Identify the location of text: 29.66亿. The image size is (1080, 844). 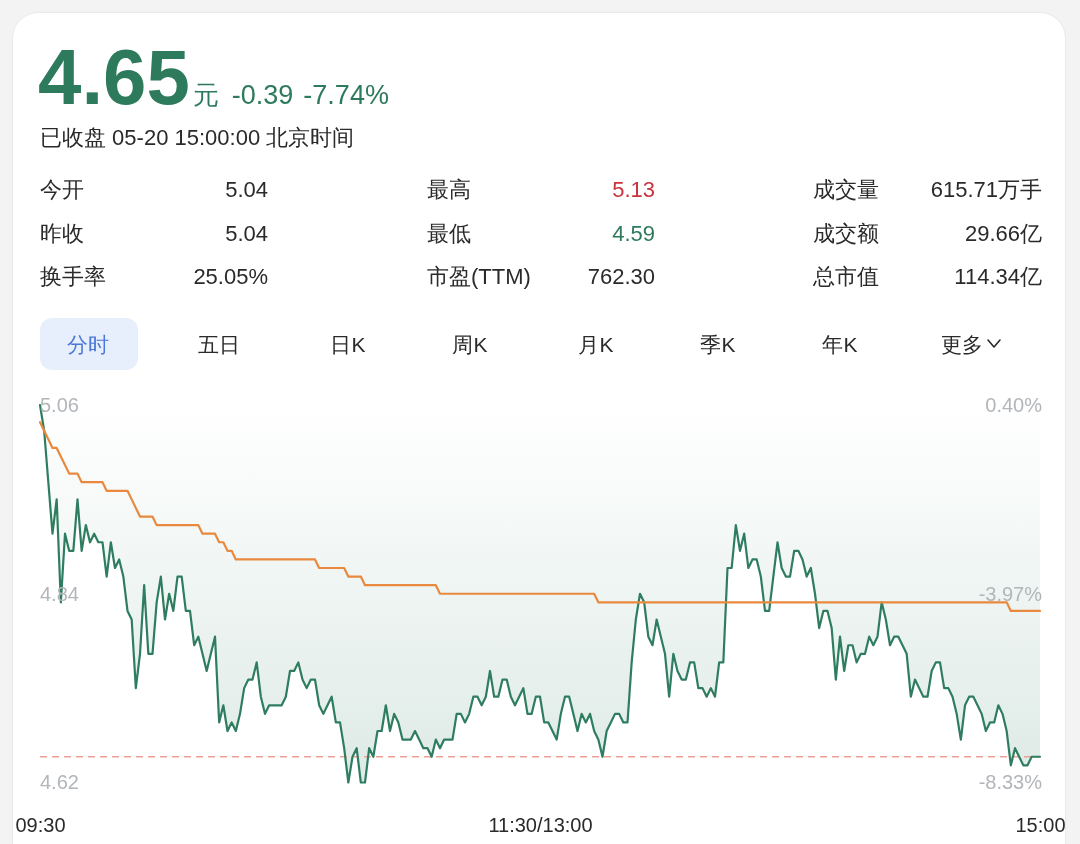
(1003, 233).